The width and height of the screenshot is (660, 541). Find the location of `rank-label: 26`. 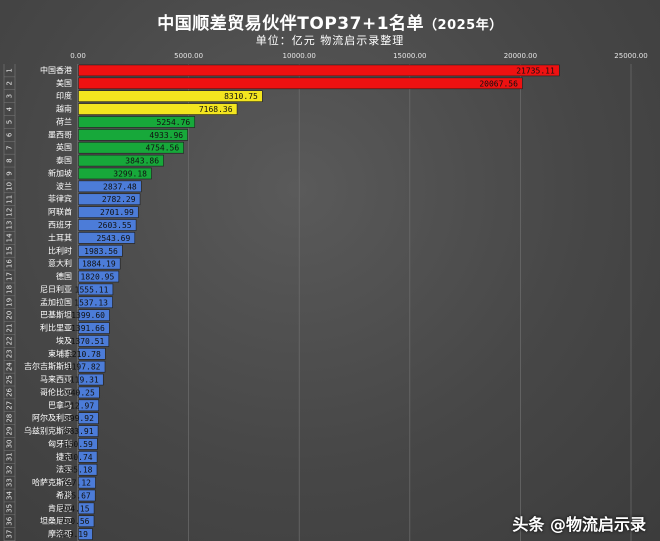

rank-label: 26 is located at coordinates (10, 391).